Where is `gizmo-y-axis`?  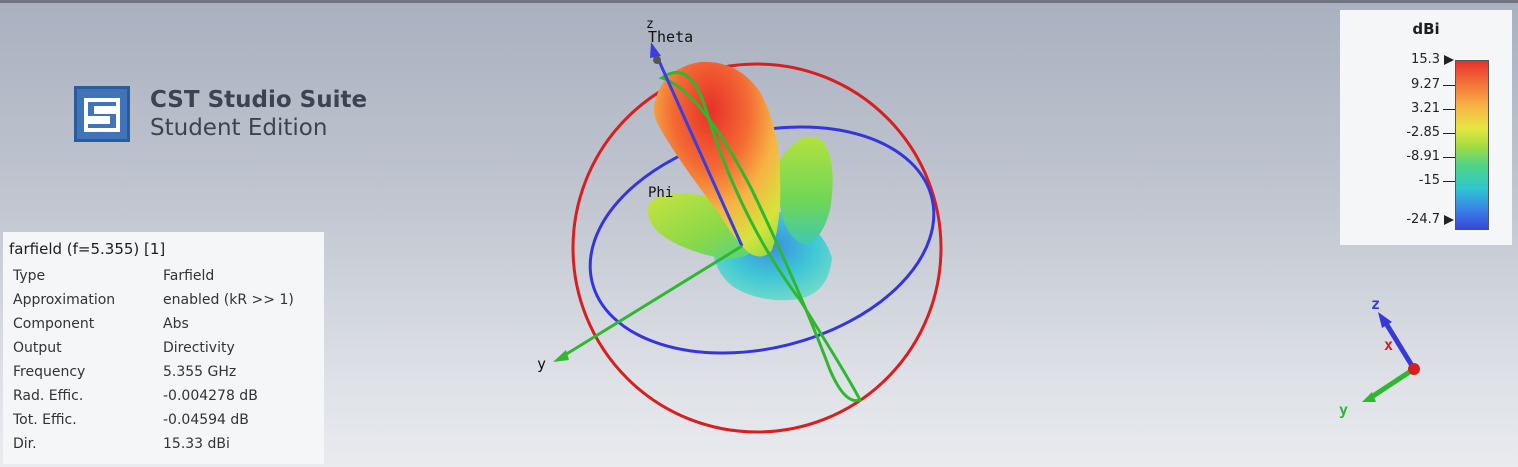
gizmo-y-axis is located at coordinates (1392, 383).